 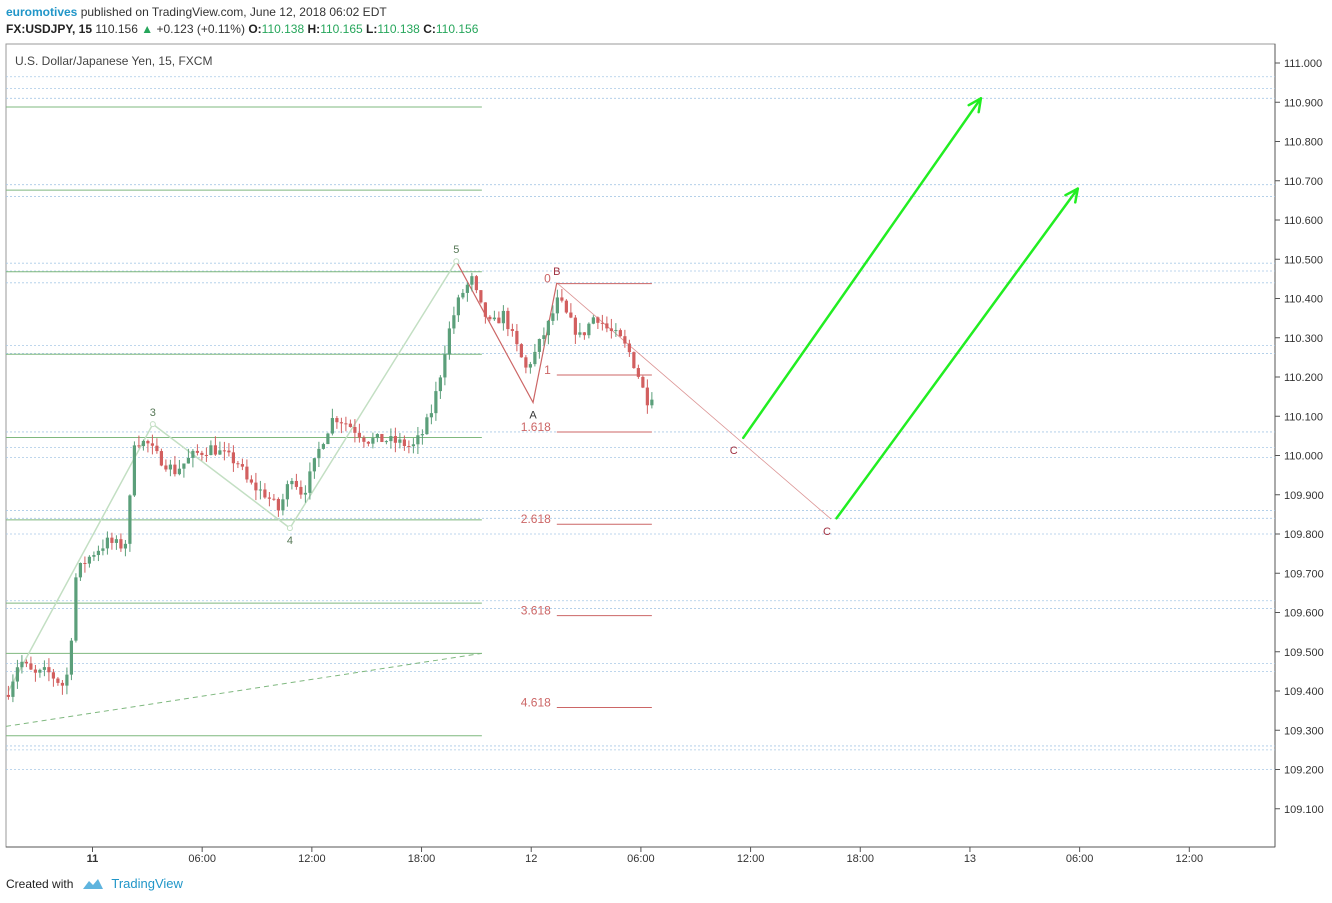 What do you see at coordinates (1080, 859) in the screenshot?
I see `time-tick-label: 06:00` at bounding box center [1080, 859].